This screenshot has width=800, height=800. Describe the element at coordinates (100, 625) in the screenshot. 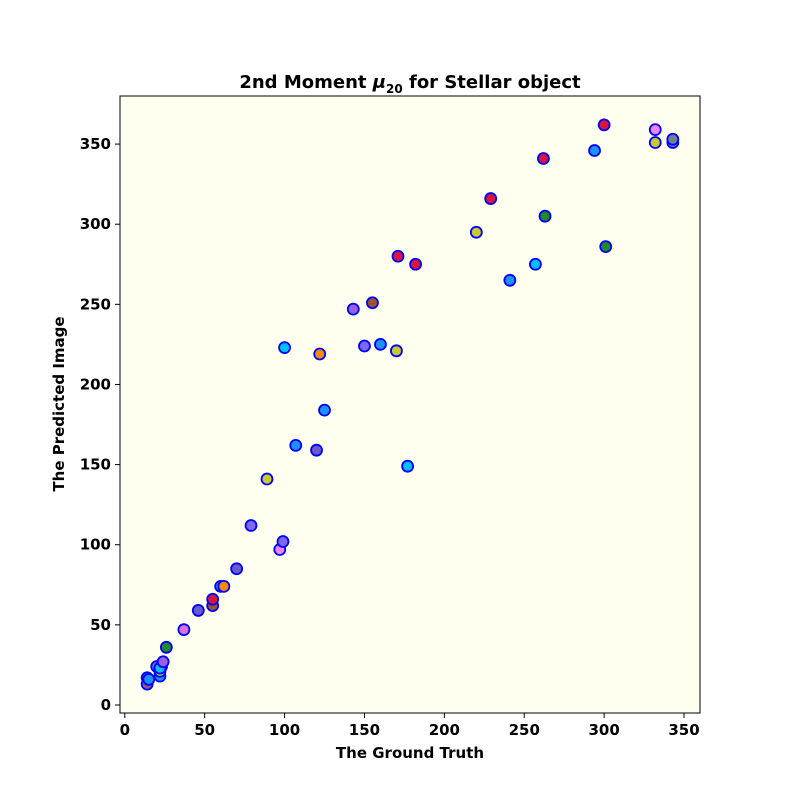

I see `y-tick-label: 50` at that location.